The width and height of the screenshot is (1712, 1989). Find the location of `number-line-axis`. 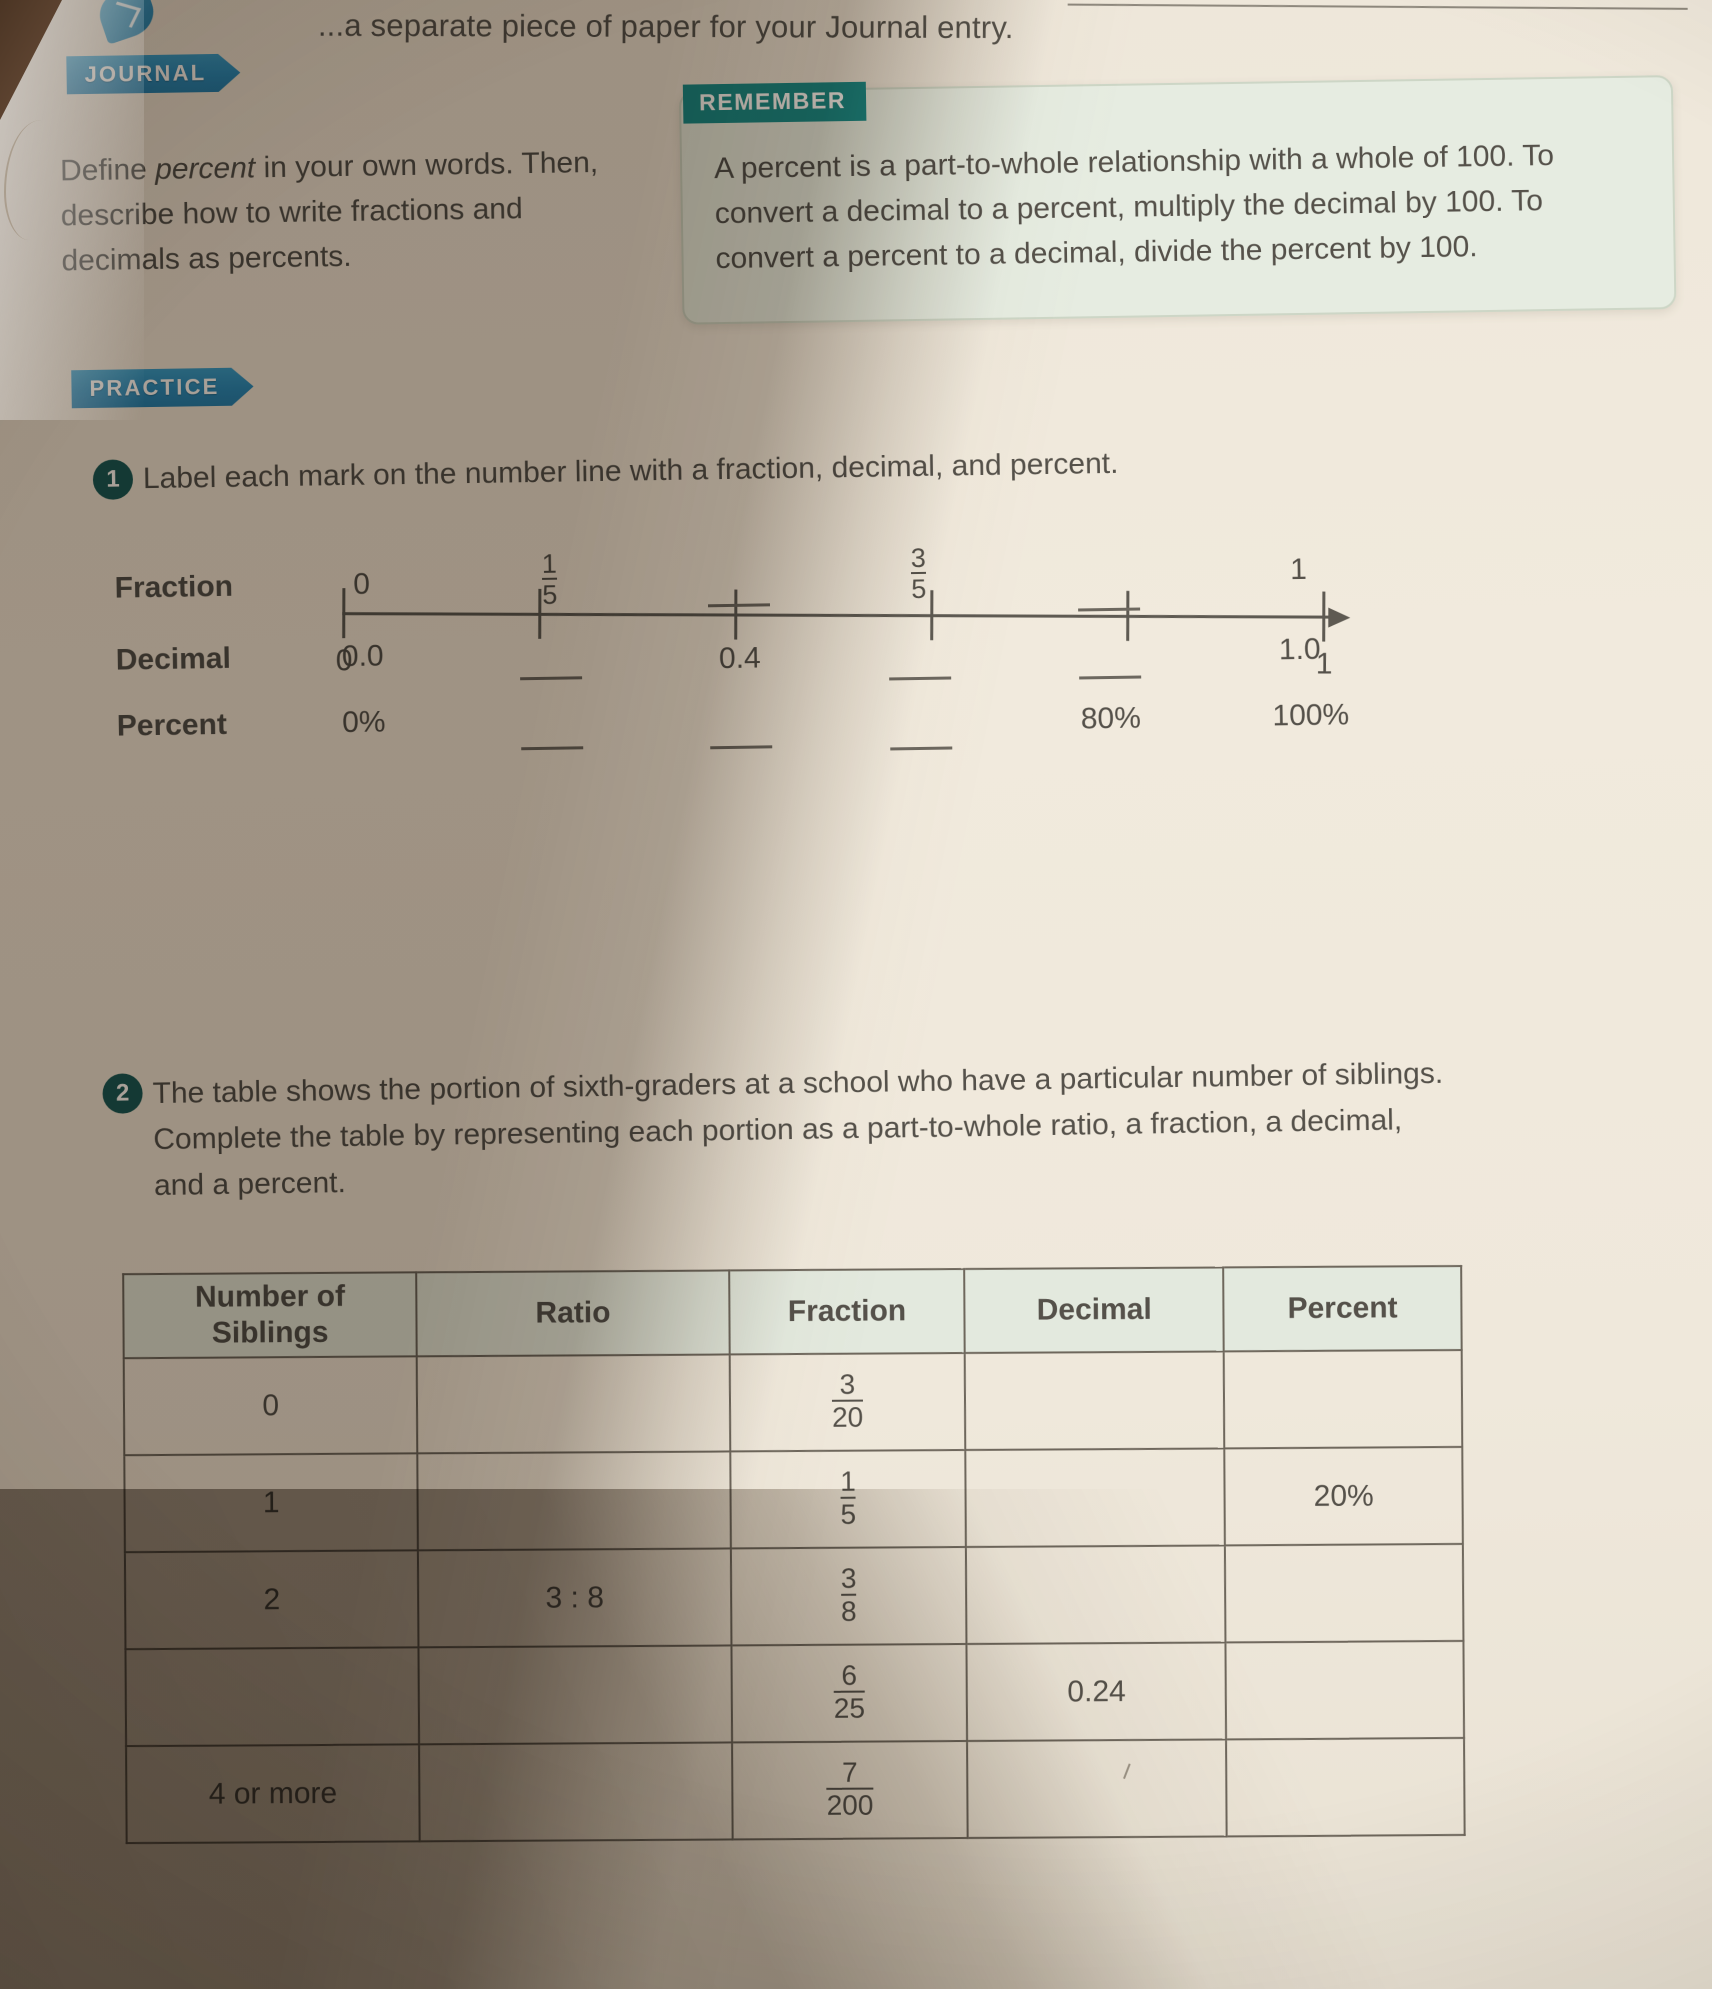

number-line-axis is located at coordinates (837, 615).